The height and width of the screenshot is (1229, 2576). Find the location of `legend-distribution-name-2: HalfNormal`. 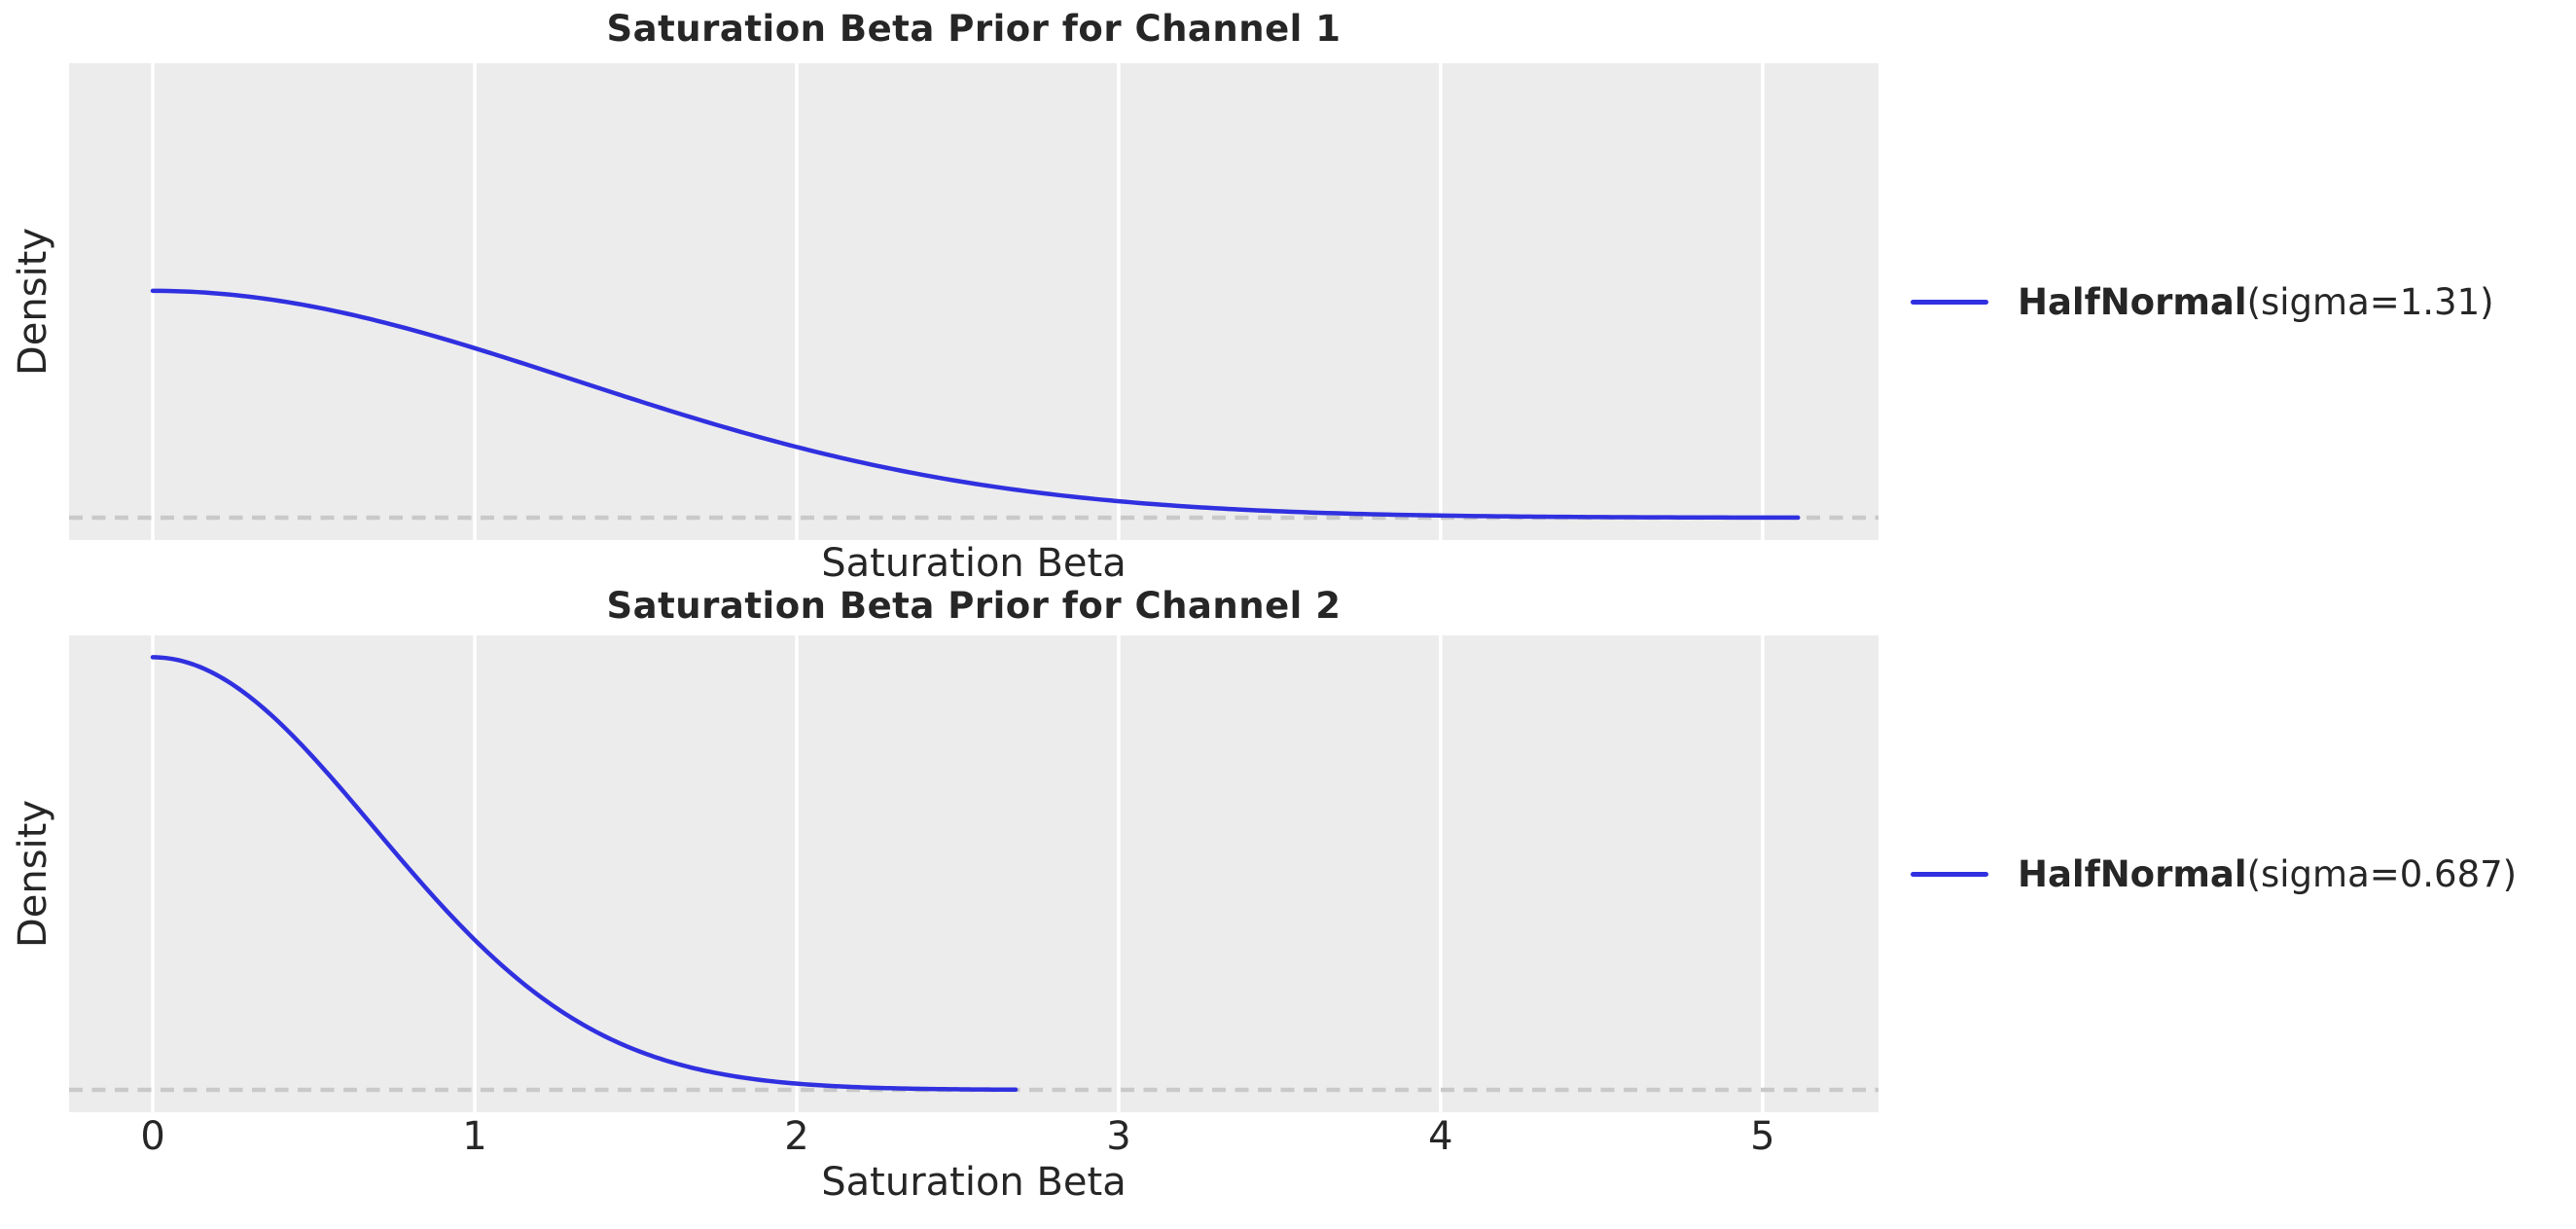

legend-distribution-name-2: HalfNormal is located at coordinates (2132, 873).